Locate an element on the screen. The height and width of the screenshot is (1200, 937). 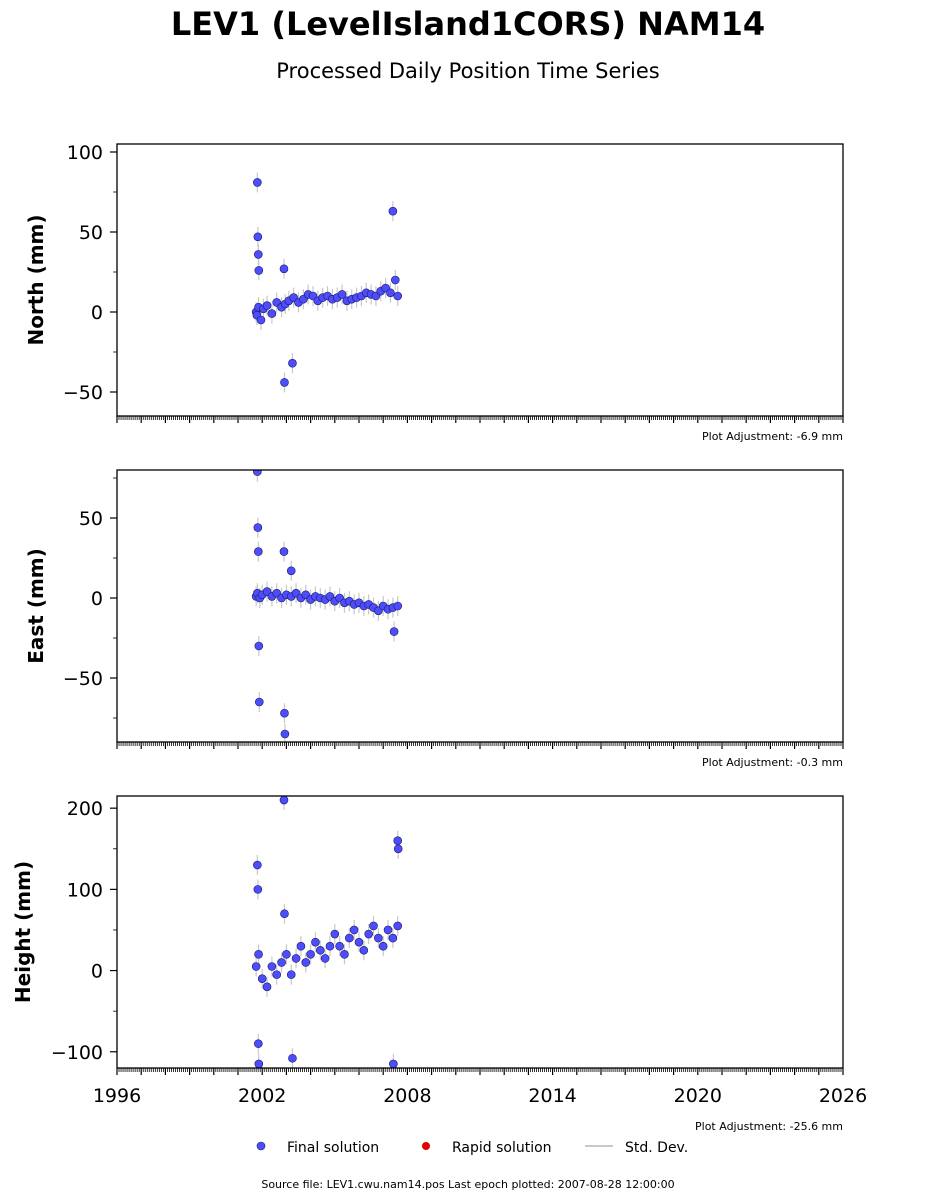
legend-final-marker is located at coordinates (261, 1146).